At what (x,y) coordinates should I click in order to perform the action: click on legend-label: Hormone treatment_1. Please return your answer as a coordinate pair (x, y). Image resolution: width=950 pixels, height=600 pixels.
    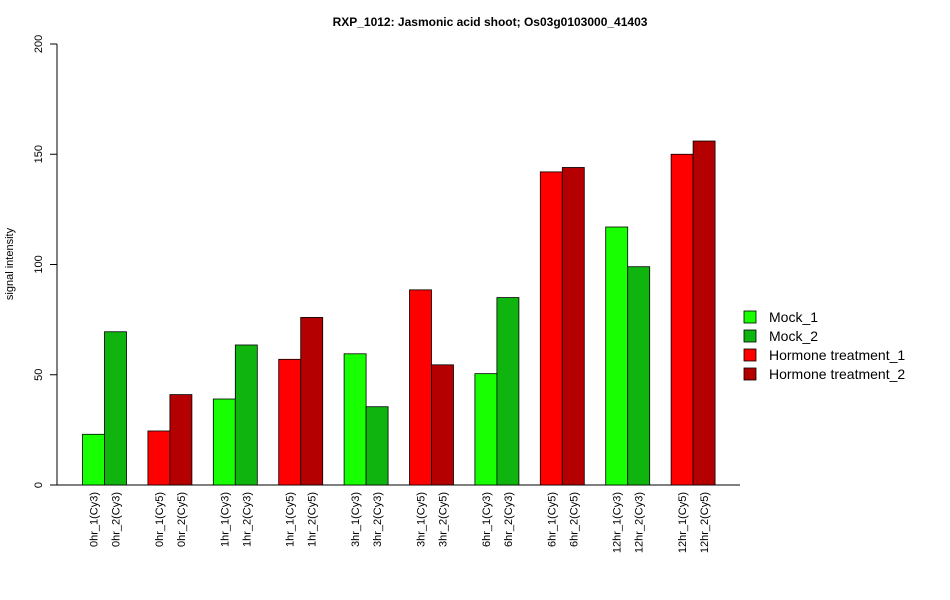
    Looking at the image, I should click on (837, 355).